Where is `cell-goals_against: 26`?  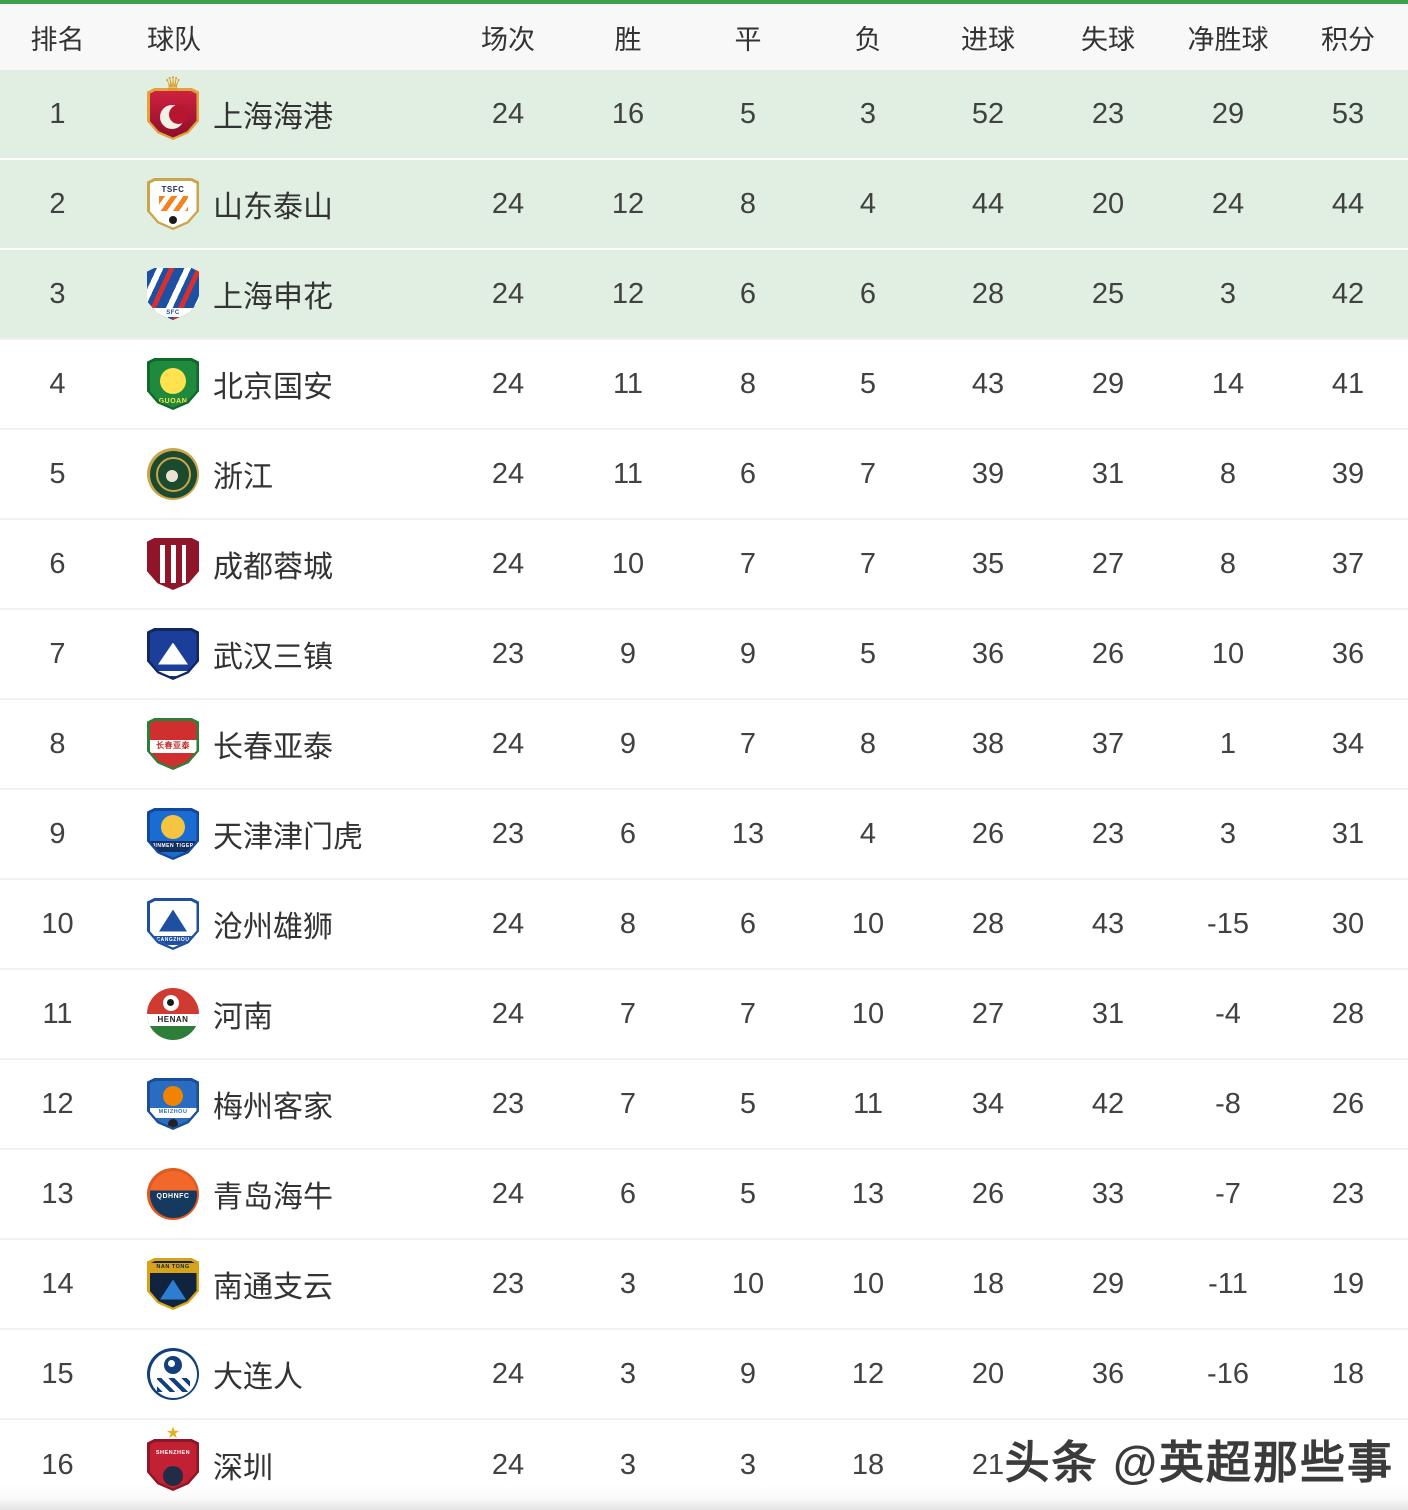 cell-goals_against: 26 is located at coordinates (1108, 653).